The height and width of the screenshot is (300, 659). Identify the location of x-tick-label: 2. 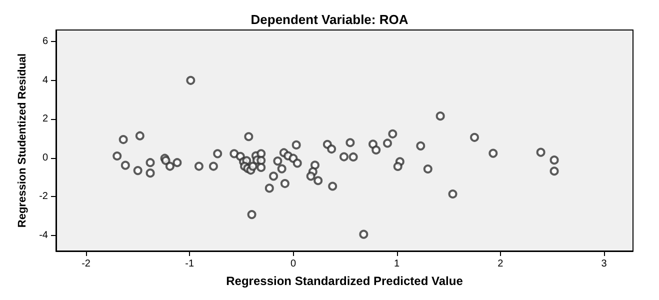
(501, 264).